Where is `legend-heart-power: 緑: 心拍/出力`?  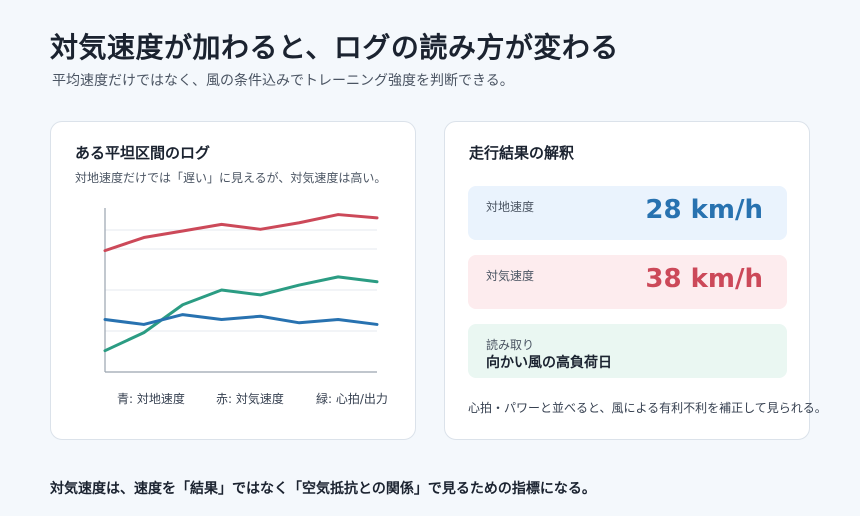
legend-heart-power: 緑: 心拍/出力 is located at coordinates (352, 399).